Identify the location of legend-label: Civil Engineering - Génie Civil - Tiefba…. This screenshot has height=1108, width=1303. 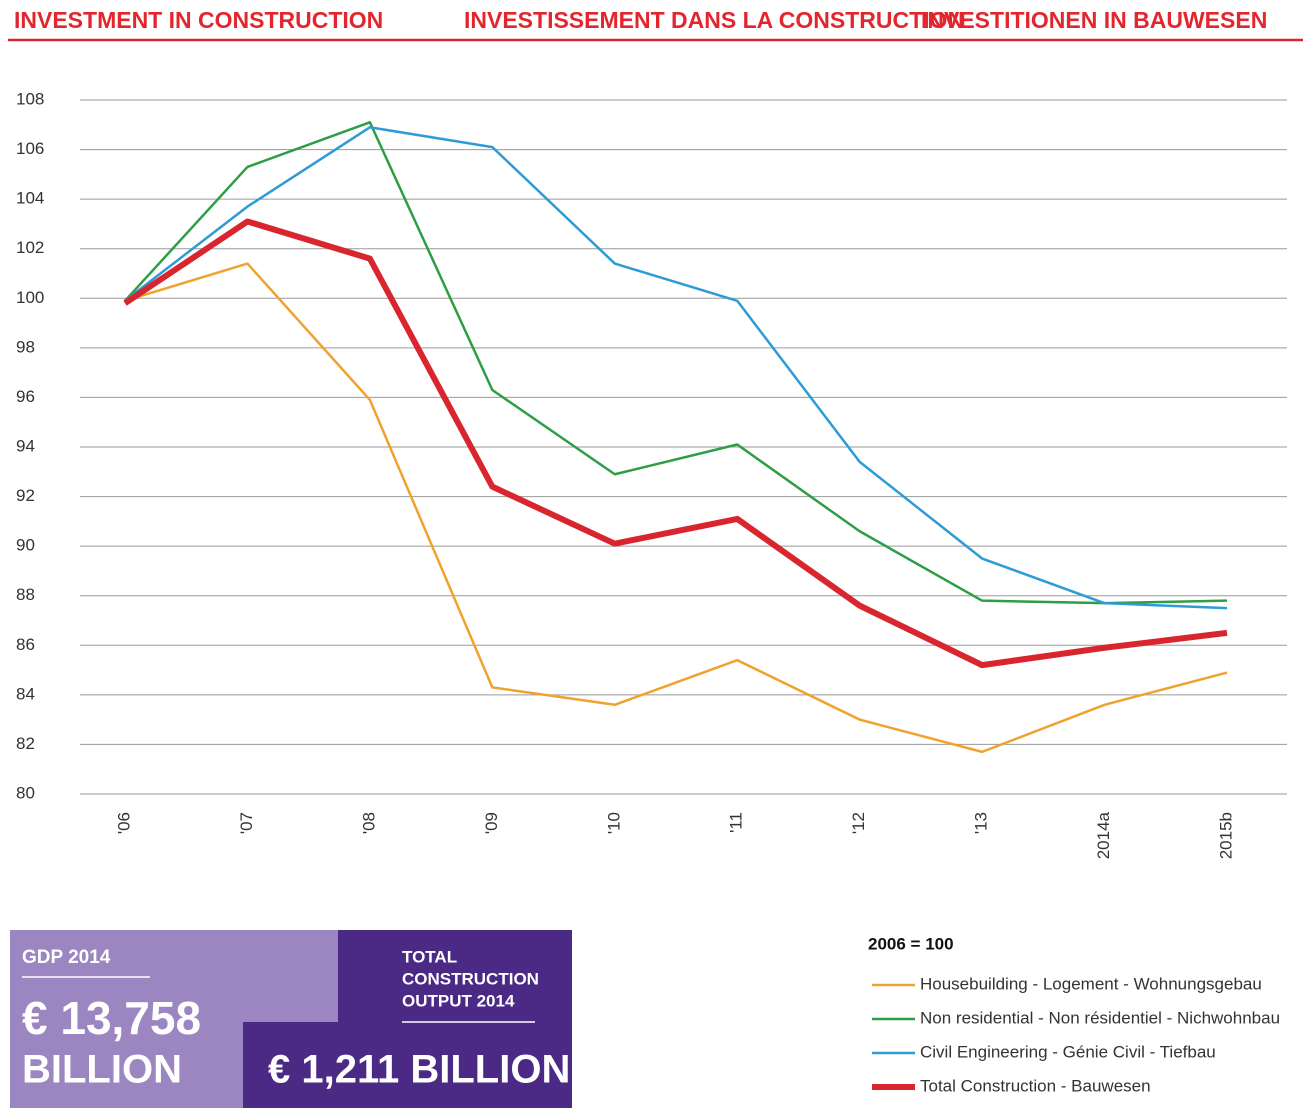
(1068, 1051).